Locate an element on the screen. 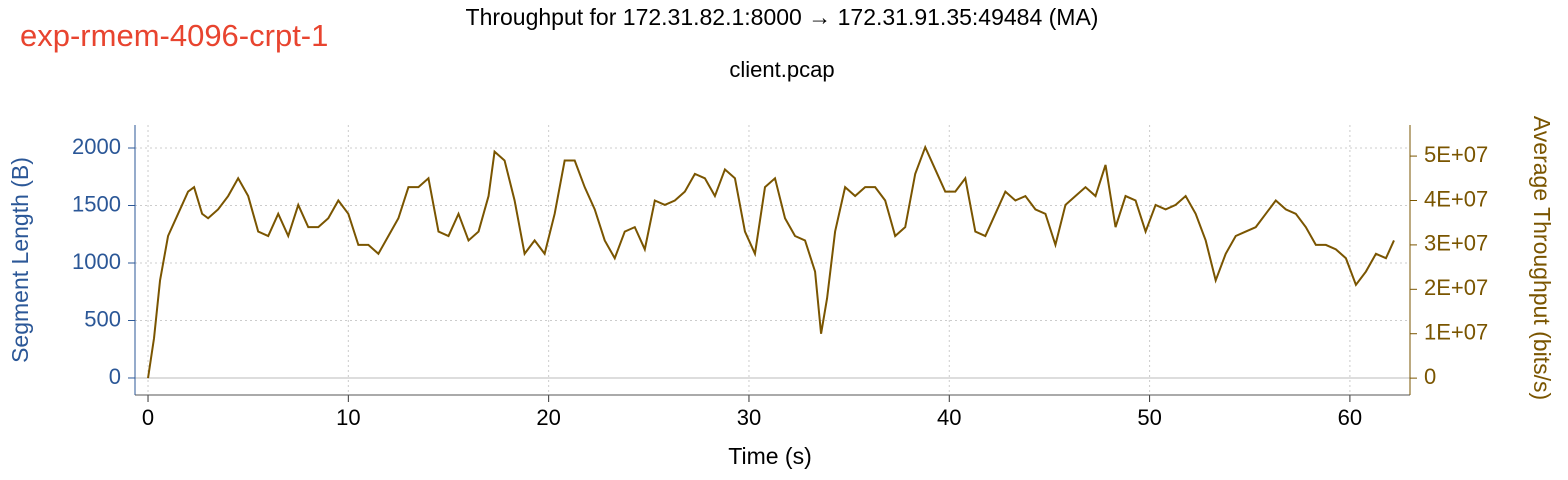  y2-tick-label: 5E+07 is located at coordinates (1456, 154).